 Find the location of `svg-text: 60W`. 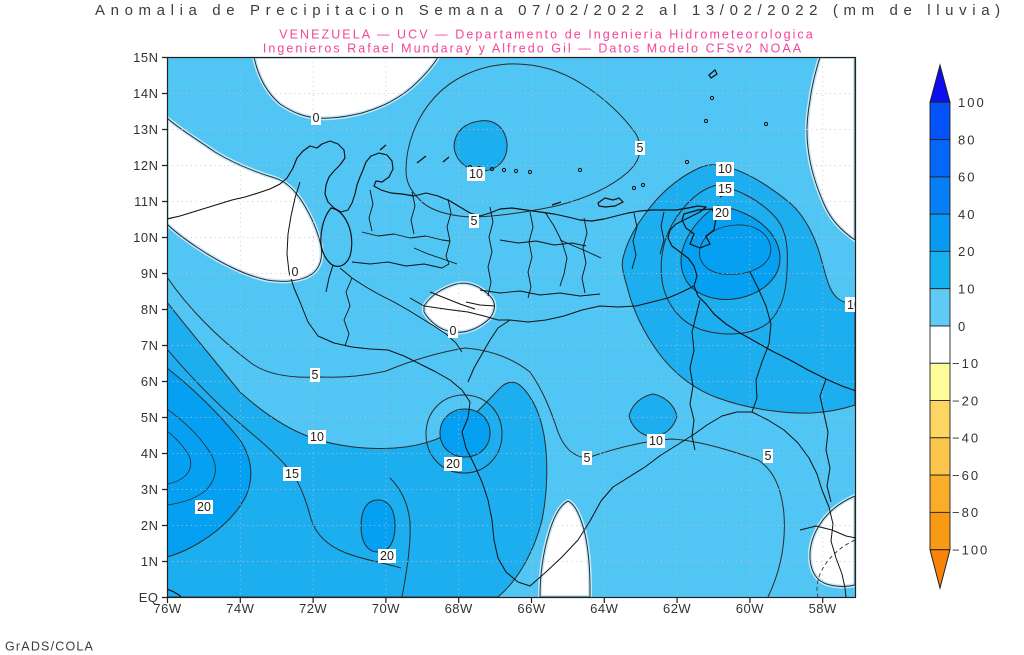

svg-text: 60W is located at coordinates (750, 608).